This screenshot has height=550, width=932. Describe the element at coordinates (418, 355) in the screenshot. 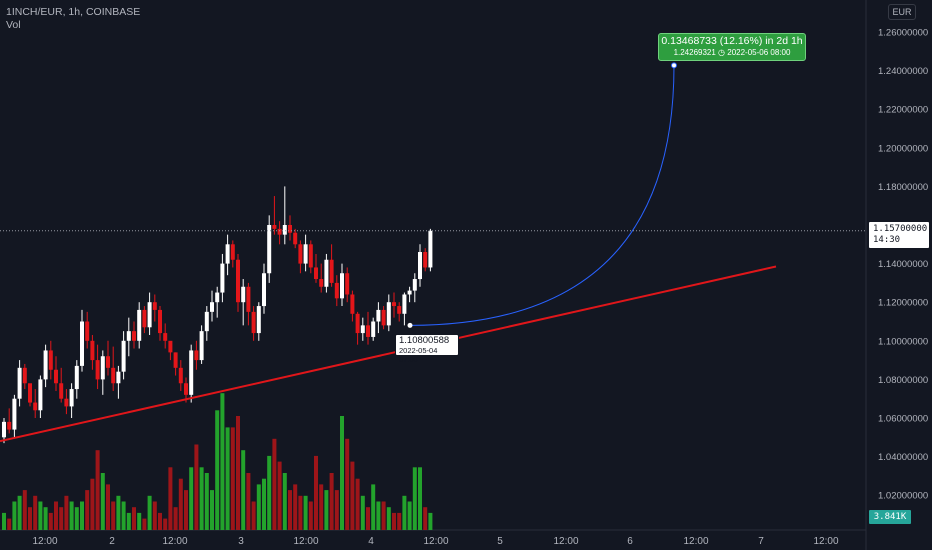

I see `low-price-date: 2022-05-04 07:00` at that location.